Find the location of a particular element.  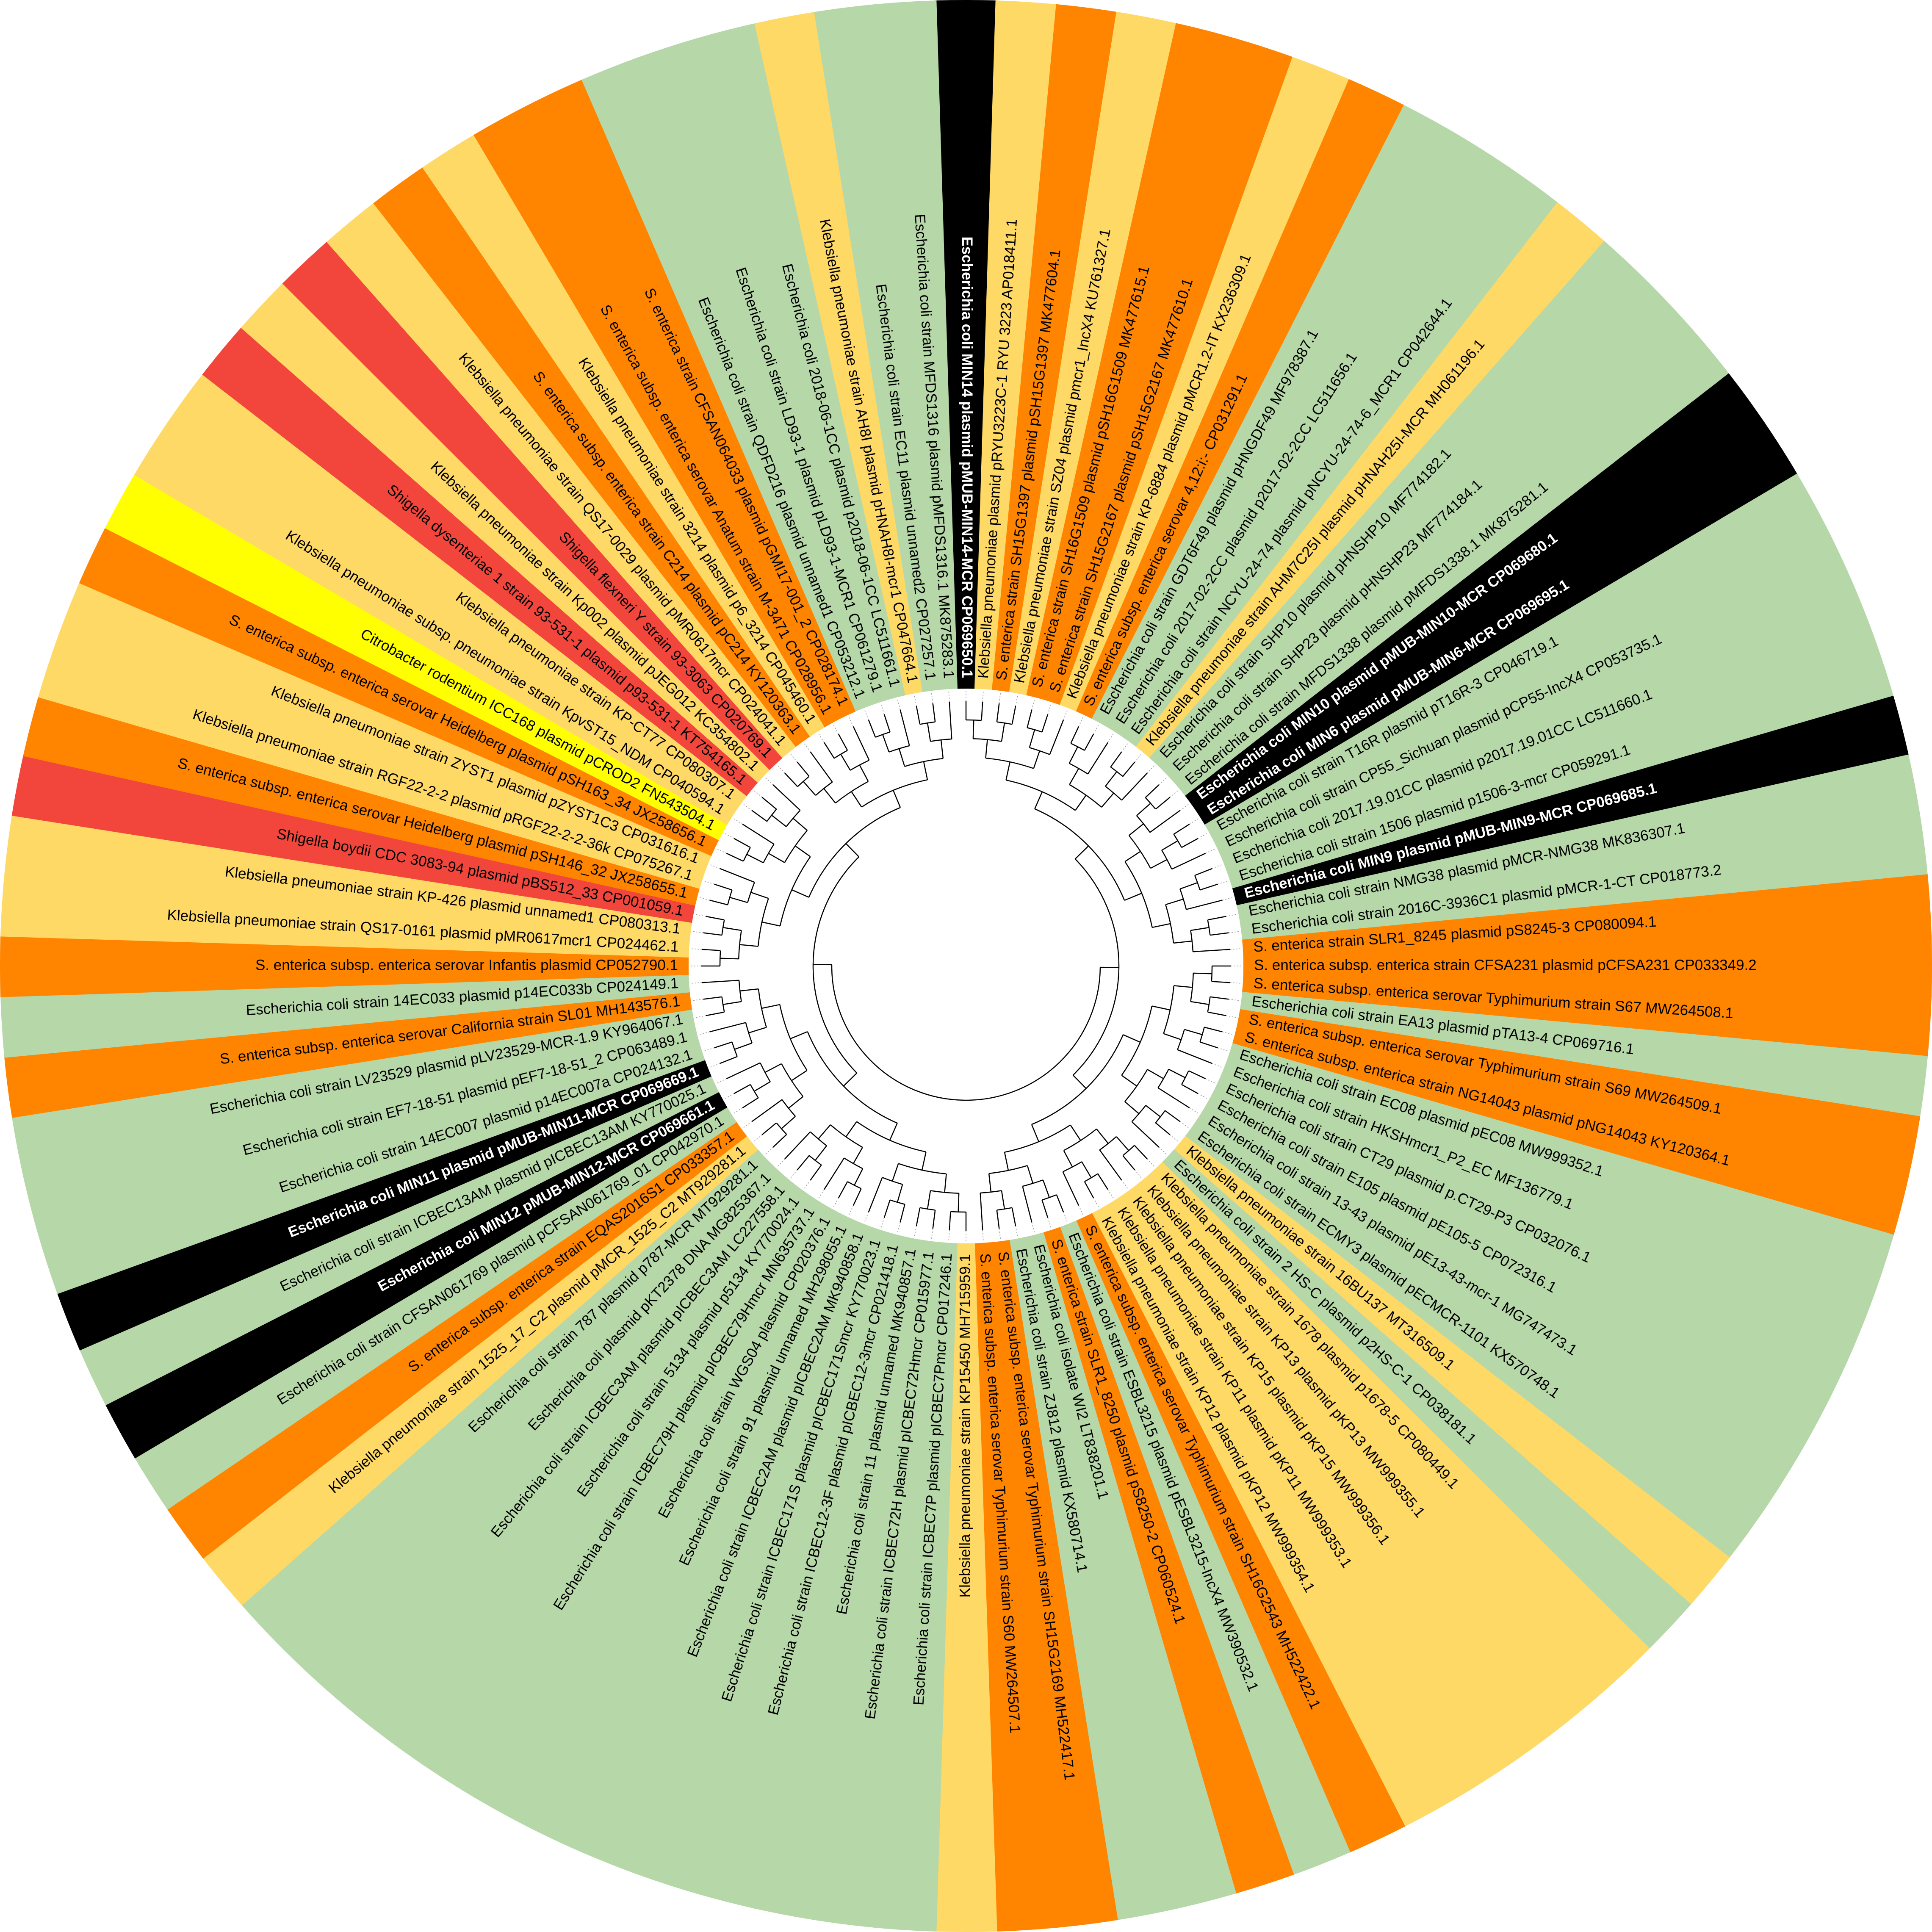

tree-branches is located at coordinates (966, 966).